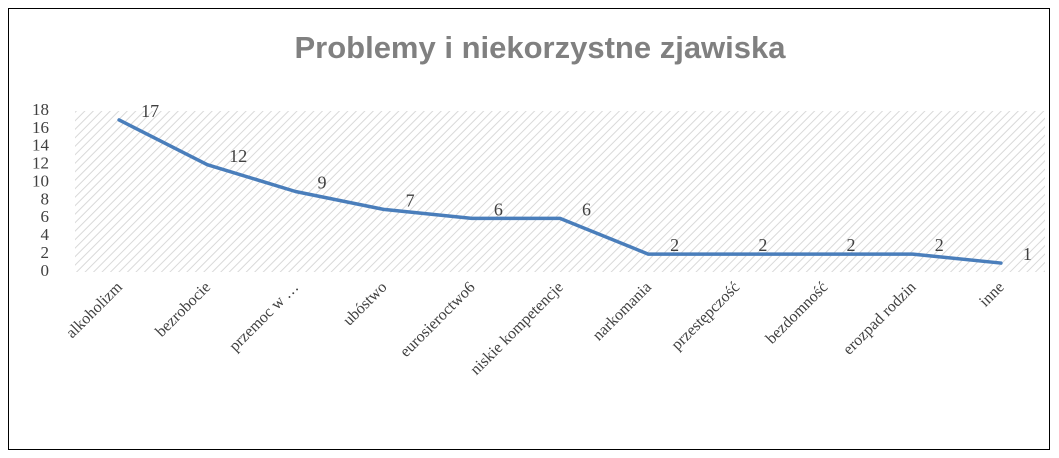 The height and width of the screenshot is (458, 1059). Describe the element at coordinates (45, 216) in the screenshot. I see `y-tick-label: 6` at that location.